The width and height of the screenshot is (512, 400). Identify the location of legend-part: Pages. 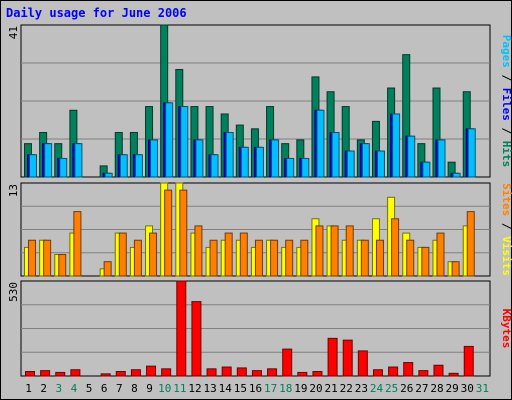
(506, 51).